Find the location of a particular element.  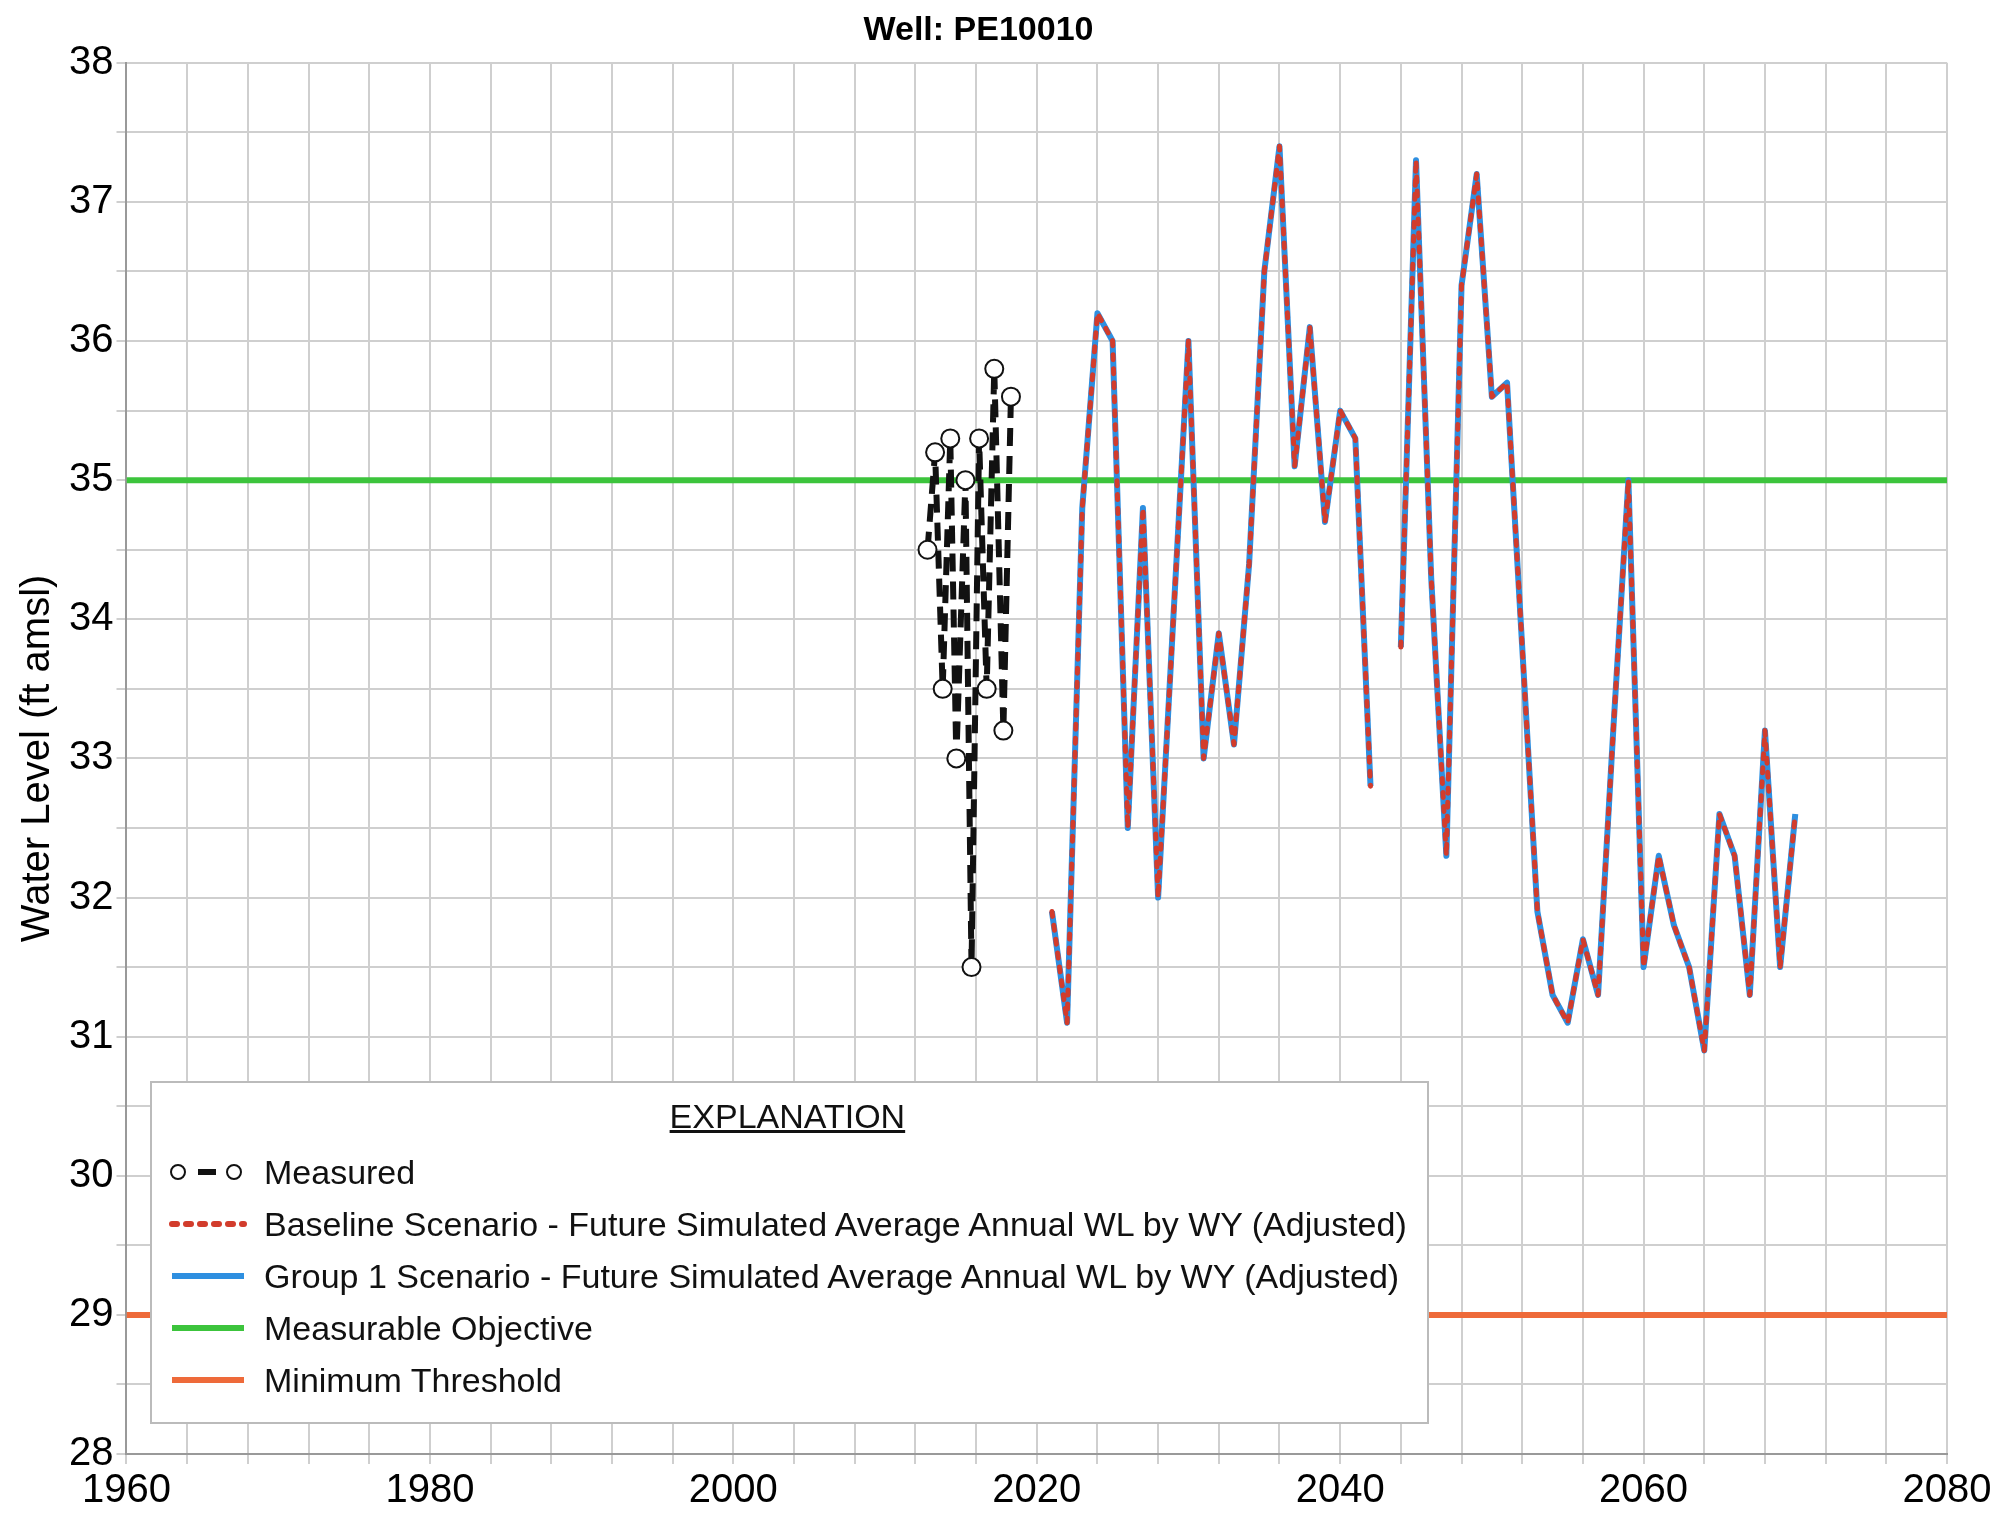

y-tick-label: 34 is located at coordinates (91, 616).